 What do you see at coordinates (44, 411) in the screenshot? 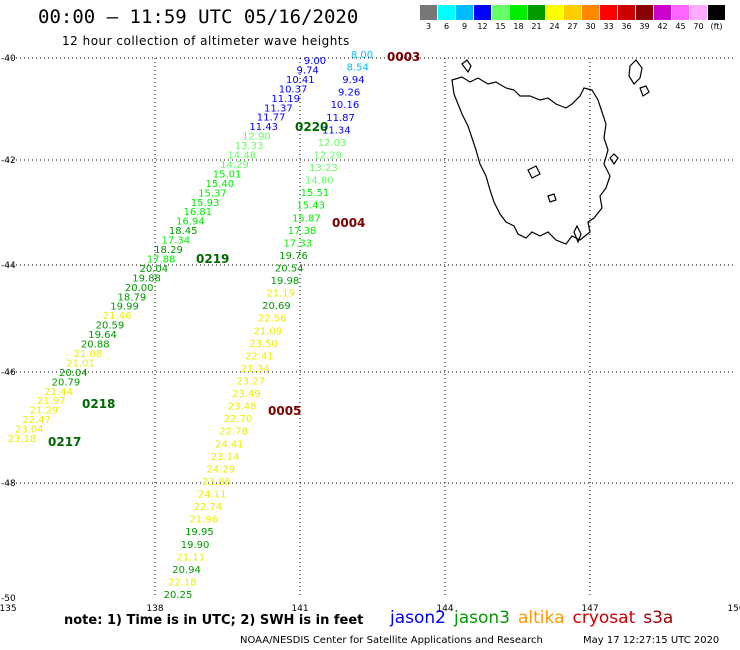
I see `wave-height-value: 21.29` at bounding box center [44, 411].